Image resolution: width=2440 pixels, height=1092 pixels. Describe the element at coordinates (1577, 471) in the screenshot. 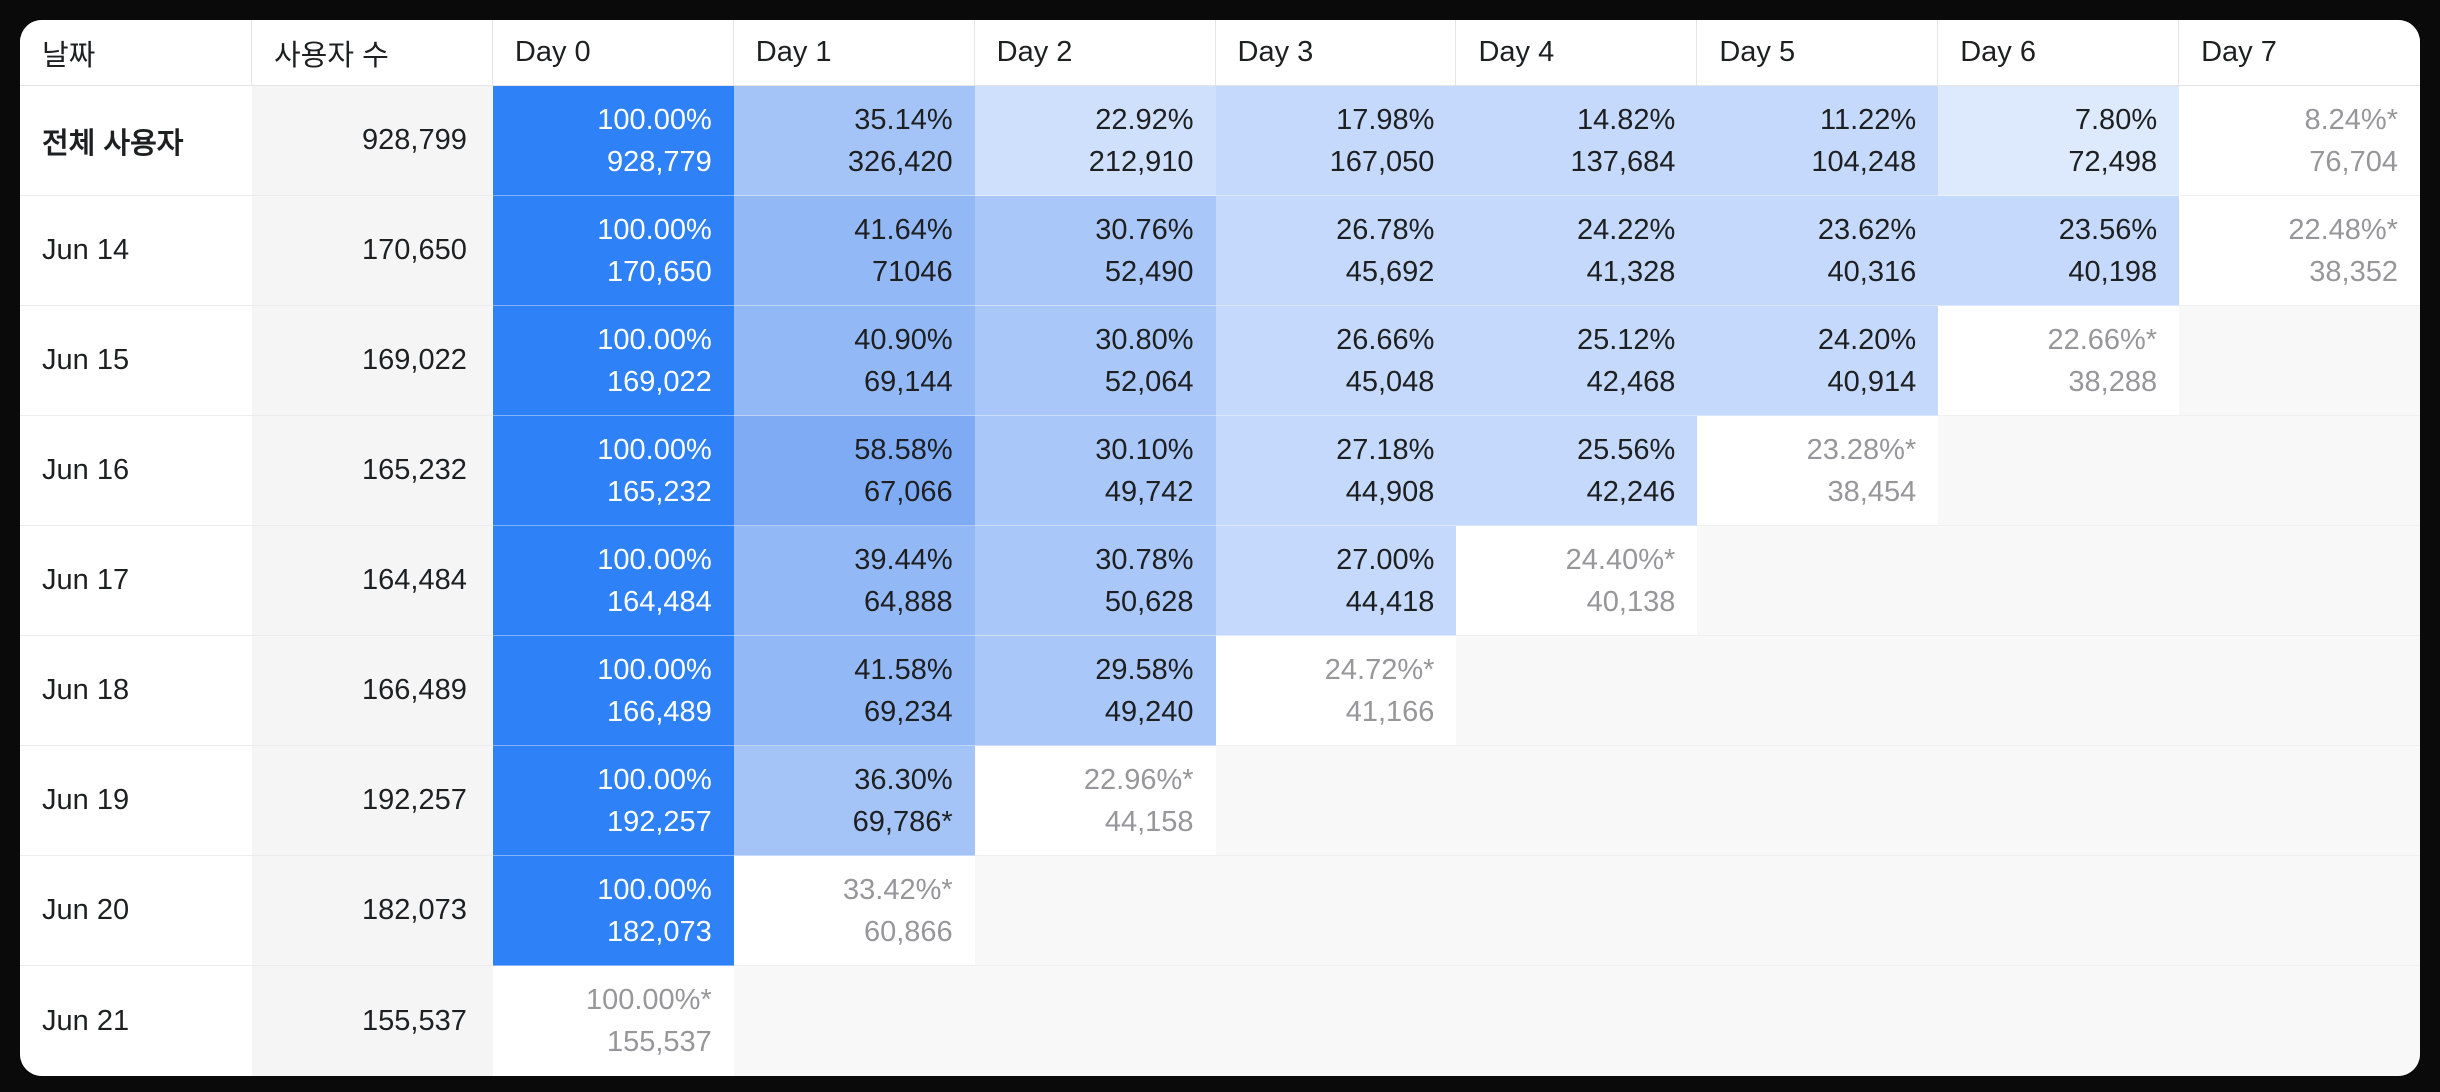

I see `cohort-cell-day4: 25.56% 42,246` at that location.